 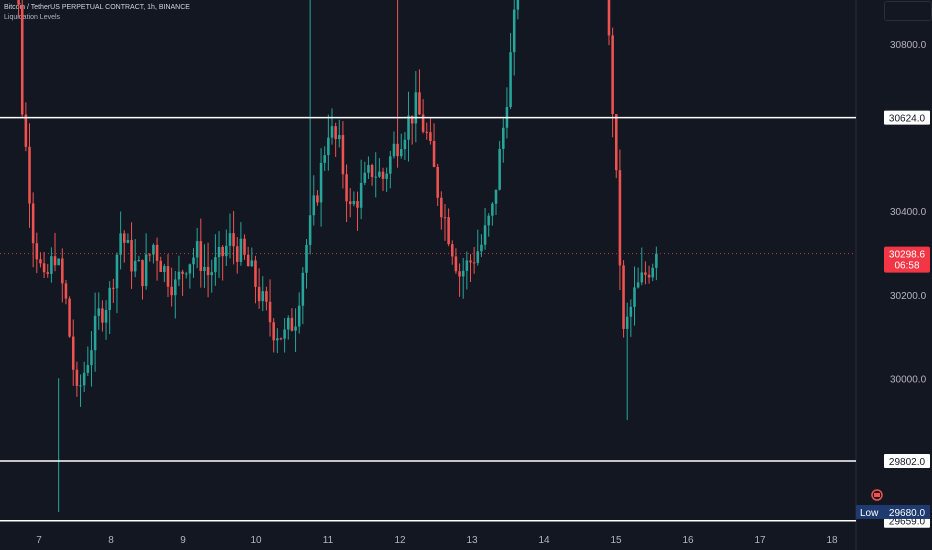 I want to click on indicator-name: Liquidation Levels, so click(x=32, y=17).